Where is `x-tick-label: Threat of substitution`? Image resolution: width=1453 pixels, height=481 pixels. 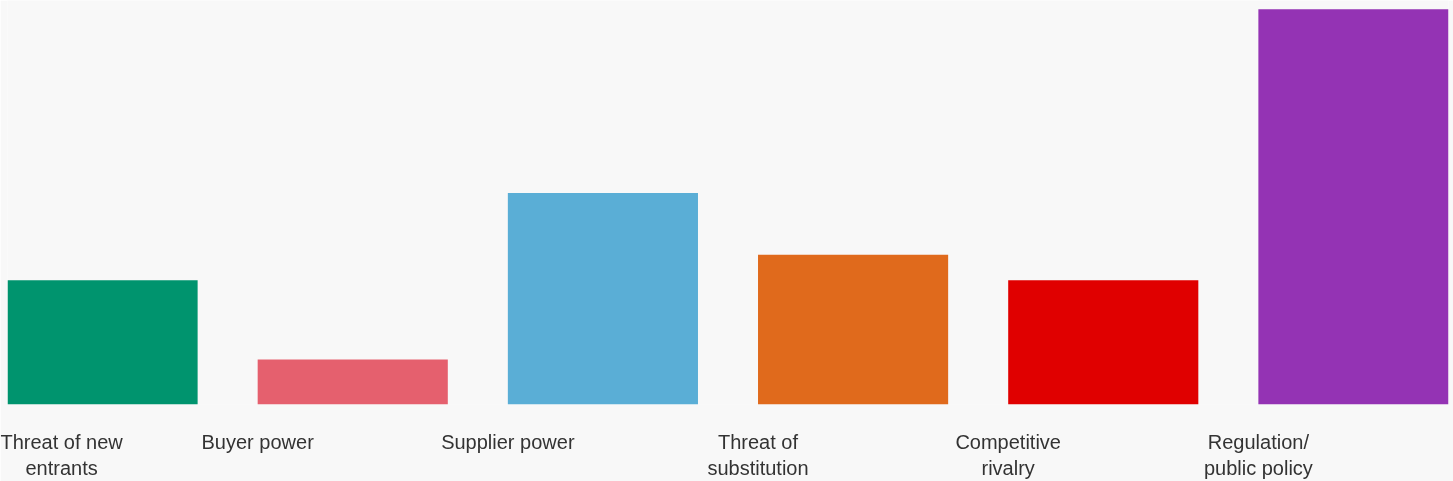 x-tick-label: Threat of substitution is located at coordinates (758, 454).